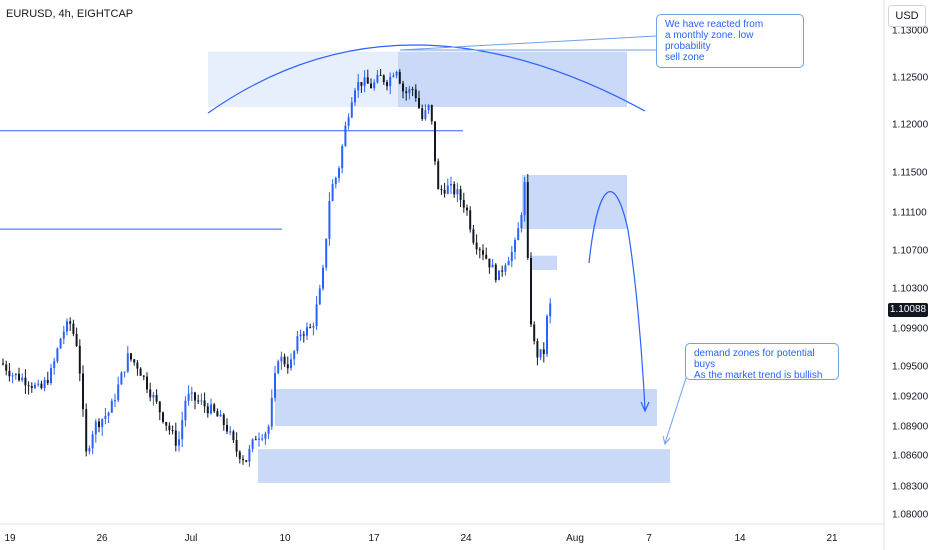 This screenshot has height=550, width=932. Describe the element at coordinates (910, 397) in the screenshot. I see `y-tick-label: 1.09200` at that location.